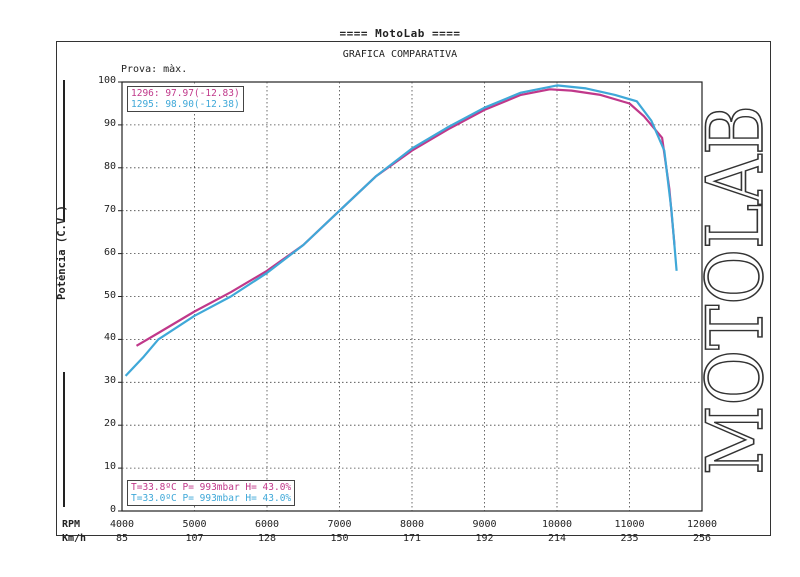 This screenshot has width=800, height=577. I want to click on x-tick-label-rpm: 5000, so click(194, 524).